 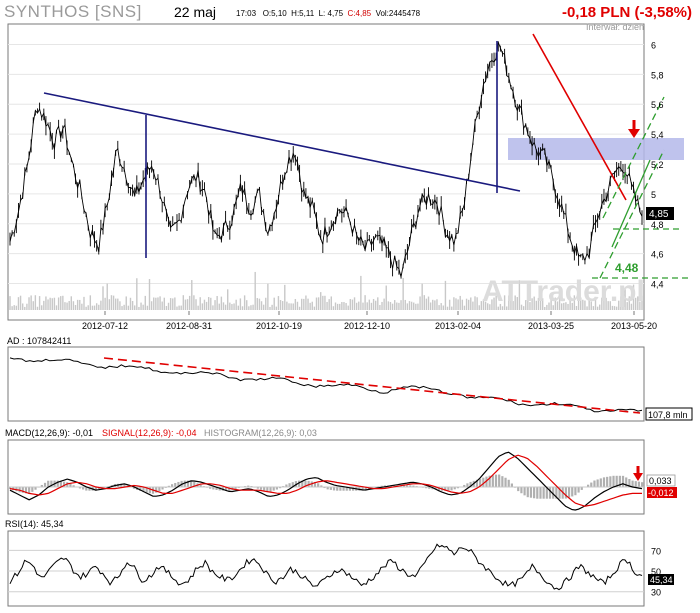 I want to click on high-value: H:5,11, so click(x=303, y=13).